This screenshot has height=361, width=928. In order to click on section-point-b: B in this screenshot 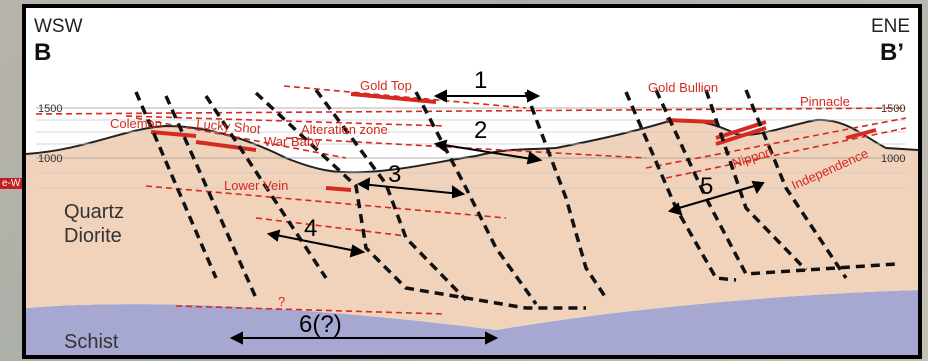, I will do `click(42, 52)`.